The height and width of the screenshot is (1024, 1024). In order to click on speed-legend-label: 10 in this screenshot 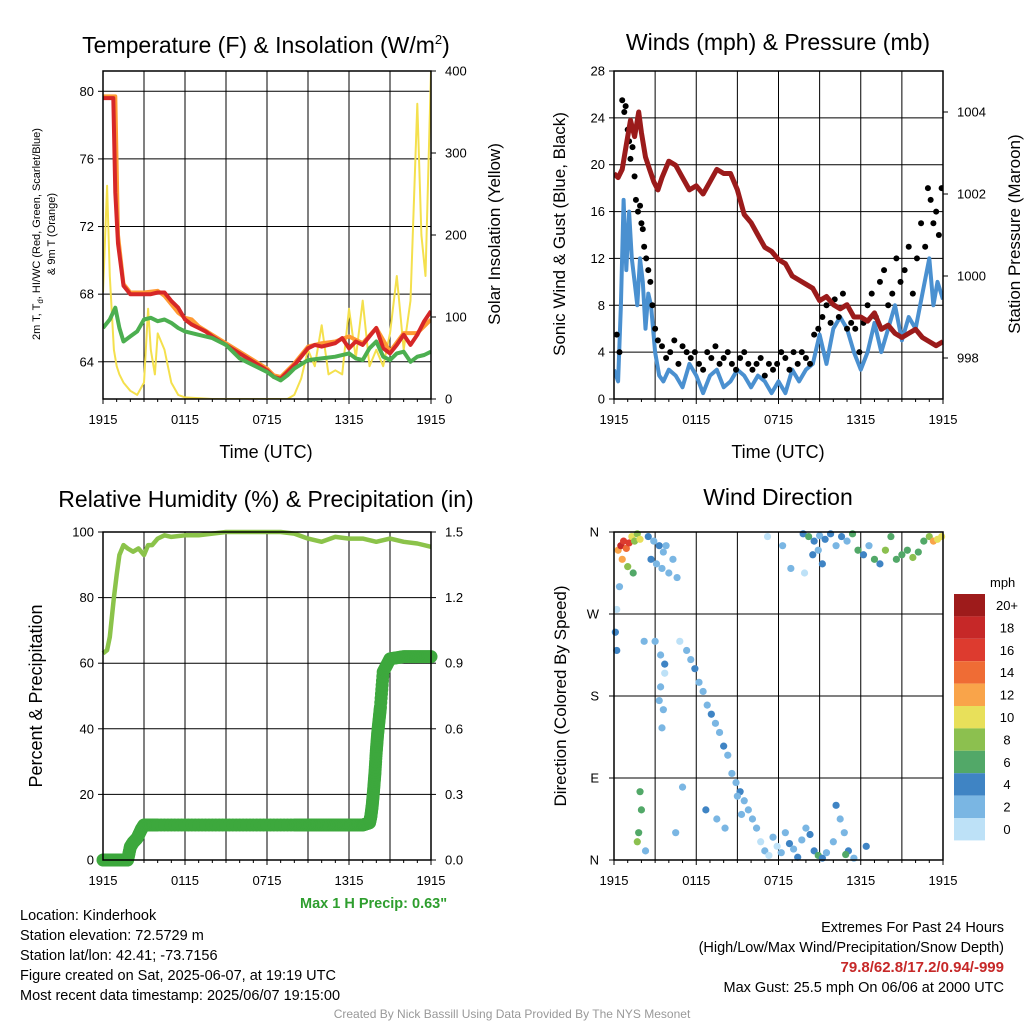, I will do `click(1007, 717)`.